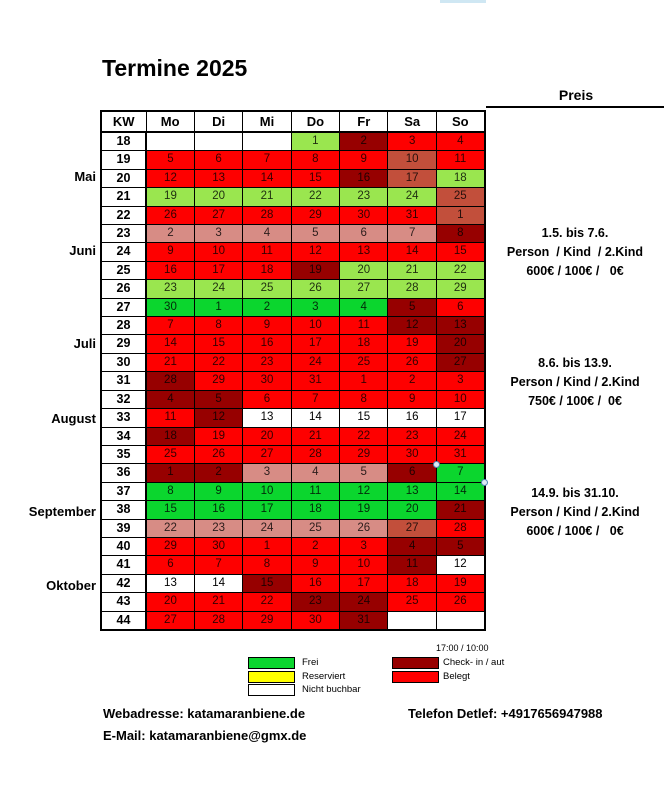 This screenshot has width=664, height=786. What do you see at coordinates (364, 528) in the screenshot?
I see `day-cell: 26` at bounding box center [364, 528].